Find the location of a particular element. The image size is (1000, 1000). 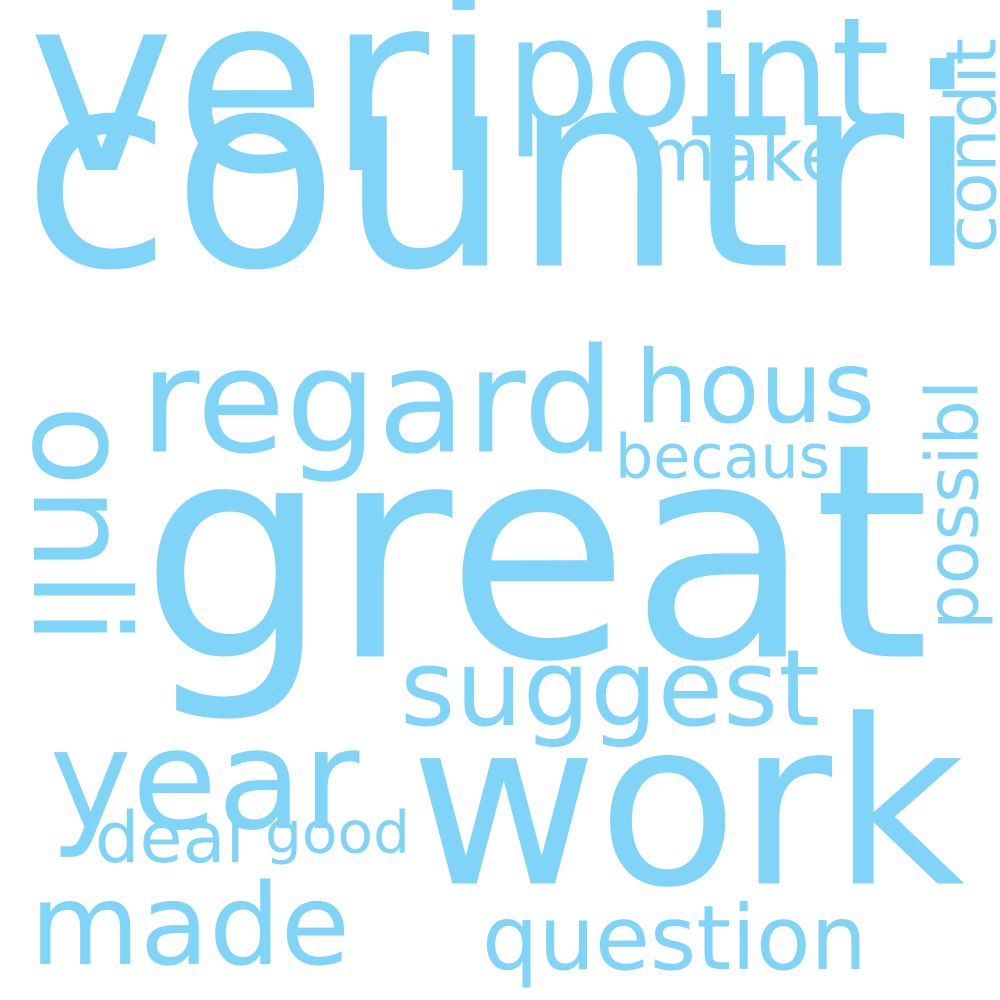

word-regard: regard is located at coordinates (377, 403).